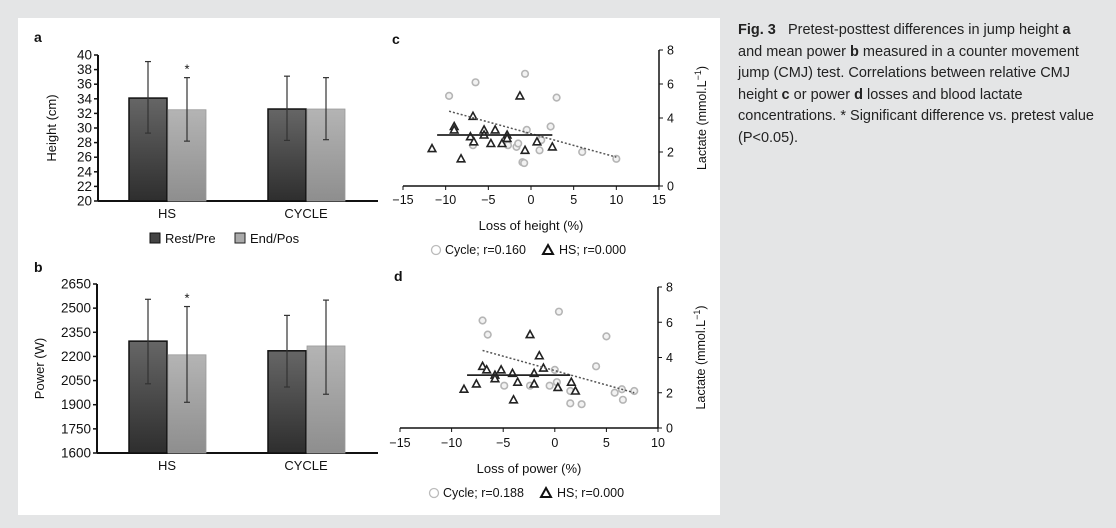 The image size is (1116, 528). Describe the element at coordinates (396, 39) in the screenshot. I see `panel-label: c` at that location.